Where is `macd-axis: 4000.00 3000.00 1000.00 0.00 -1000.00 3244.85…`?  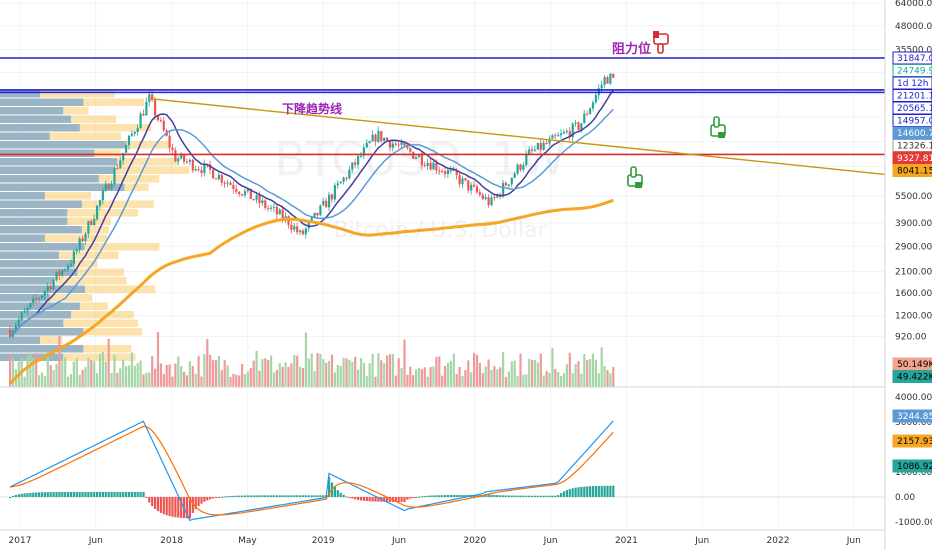 macd-axis: 4000.00 3000.00 1000.00 0.00 -1000.00 3244.85… is located at coordinates (912, 460).